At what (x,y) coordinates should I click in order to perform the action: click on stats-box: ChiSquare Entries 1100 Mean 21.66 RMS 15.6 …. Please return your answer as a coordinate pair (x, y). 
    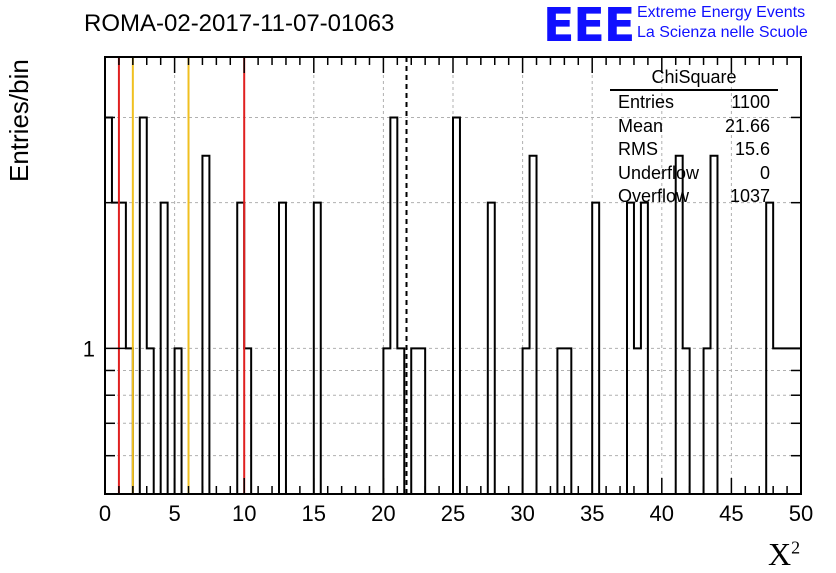
    Looking at the image, I should click on (694, 137).